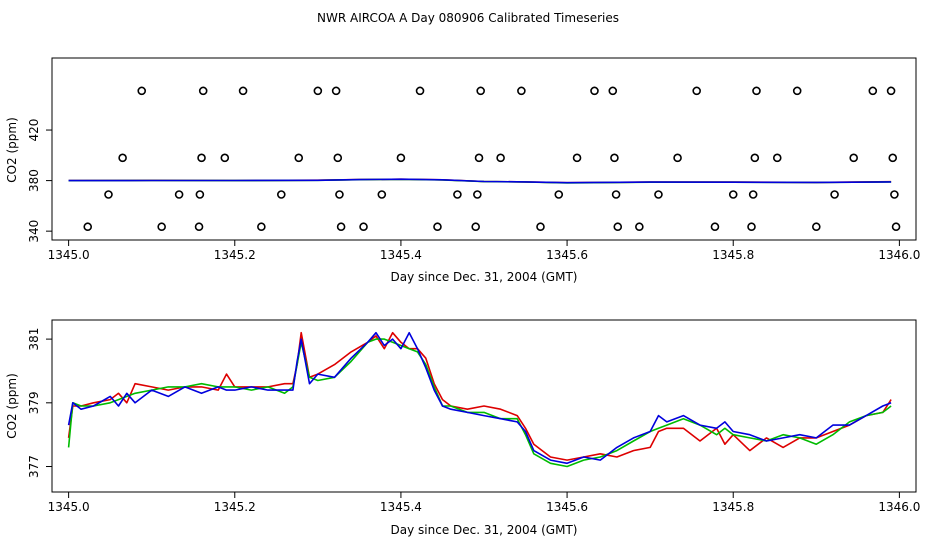  What do you see at coordinates (484, 277) in the screenshot?
I see `upper-x-axis-title: Day since Dec. 31, 2004 (GMT)` at bounding box center [484, 277].